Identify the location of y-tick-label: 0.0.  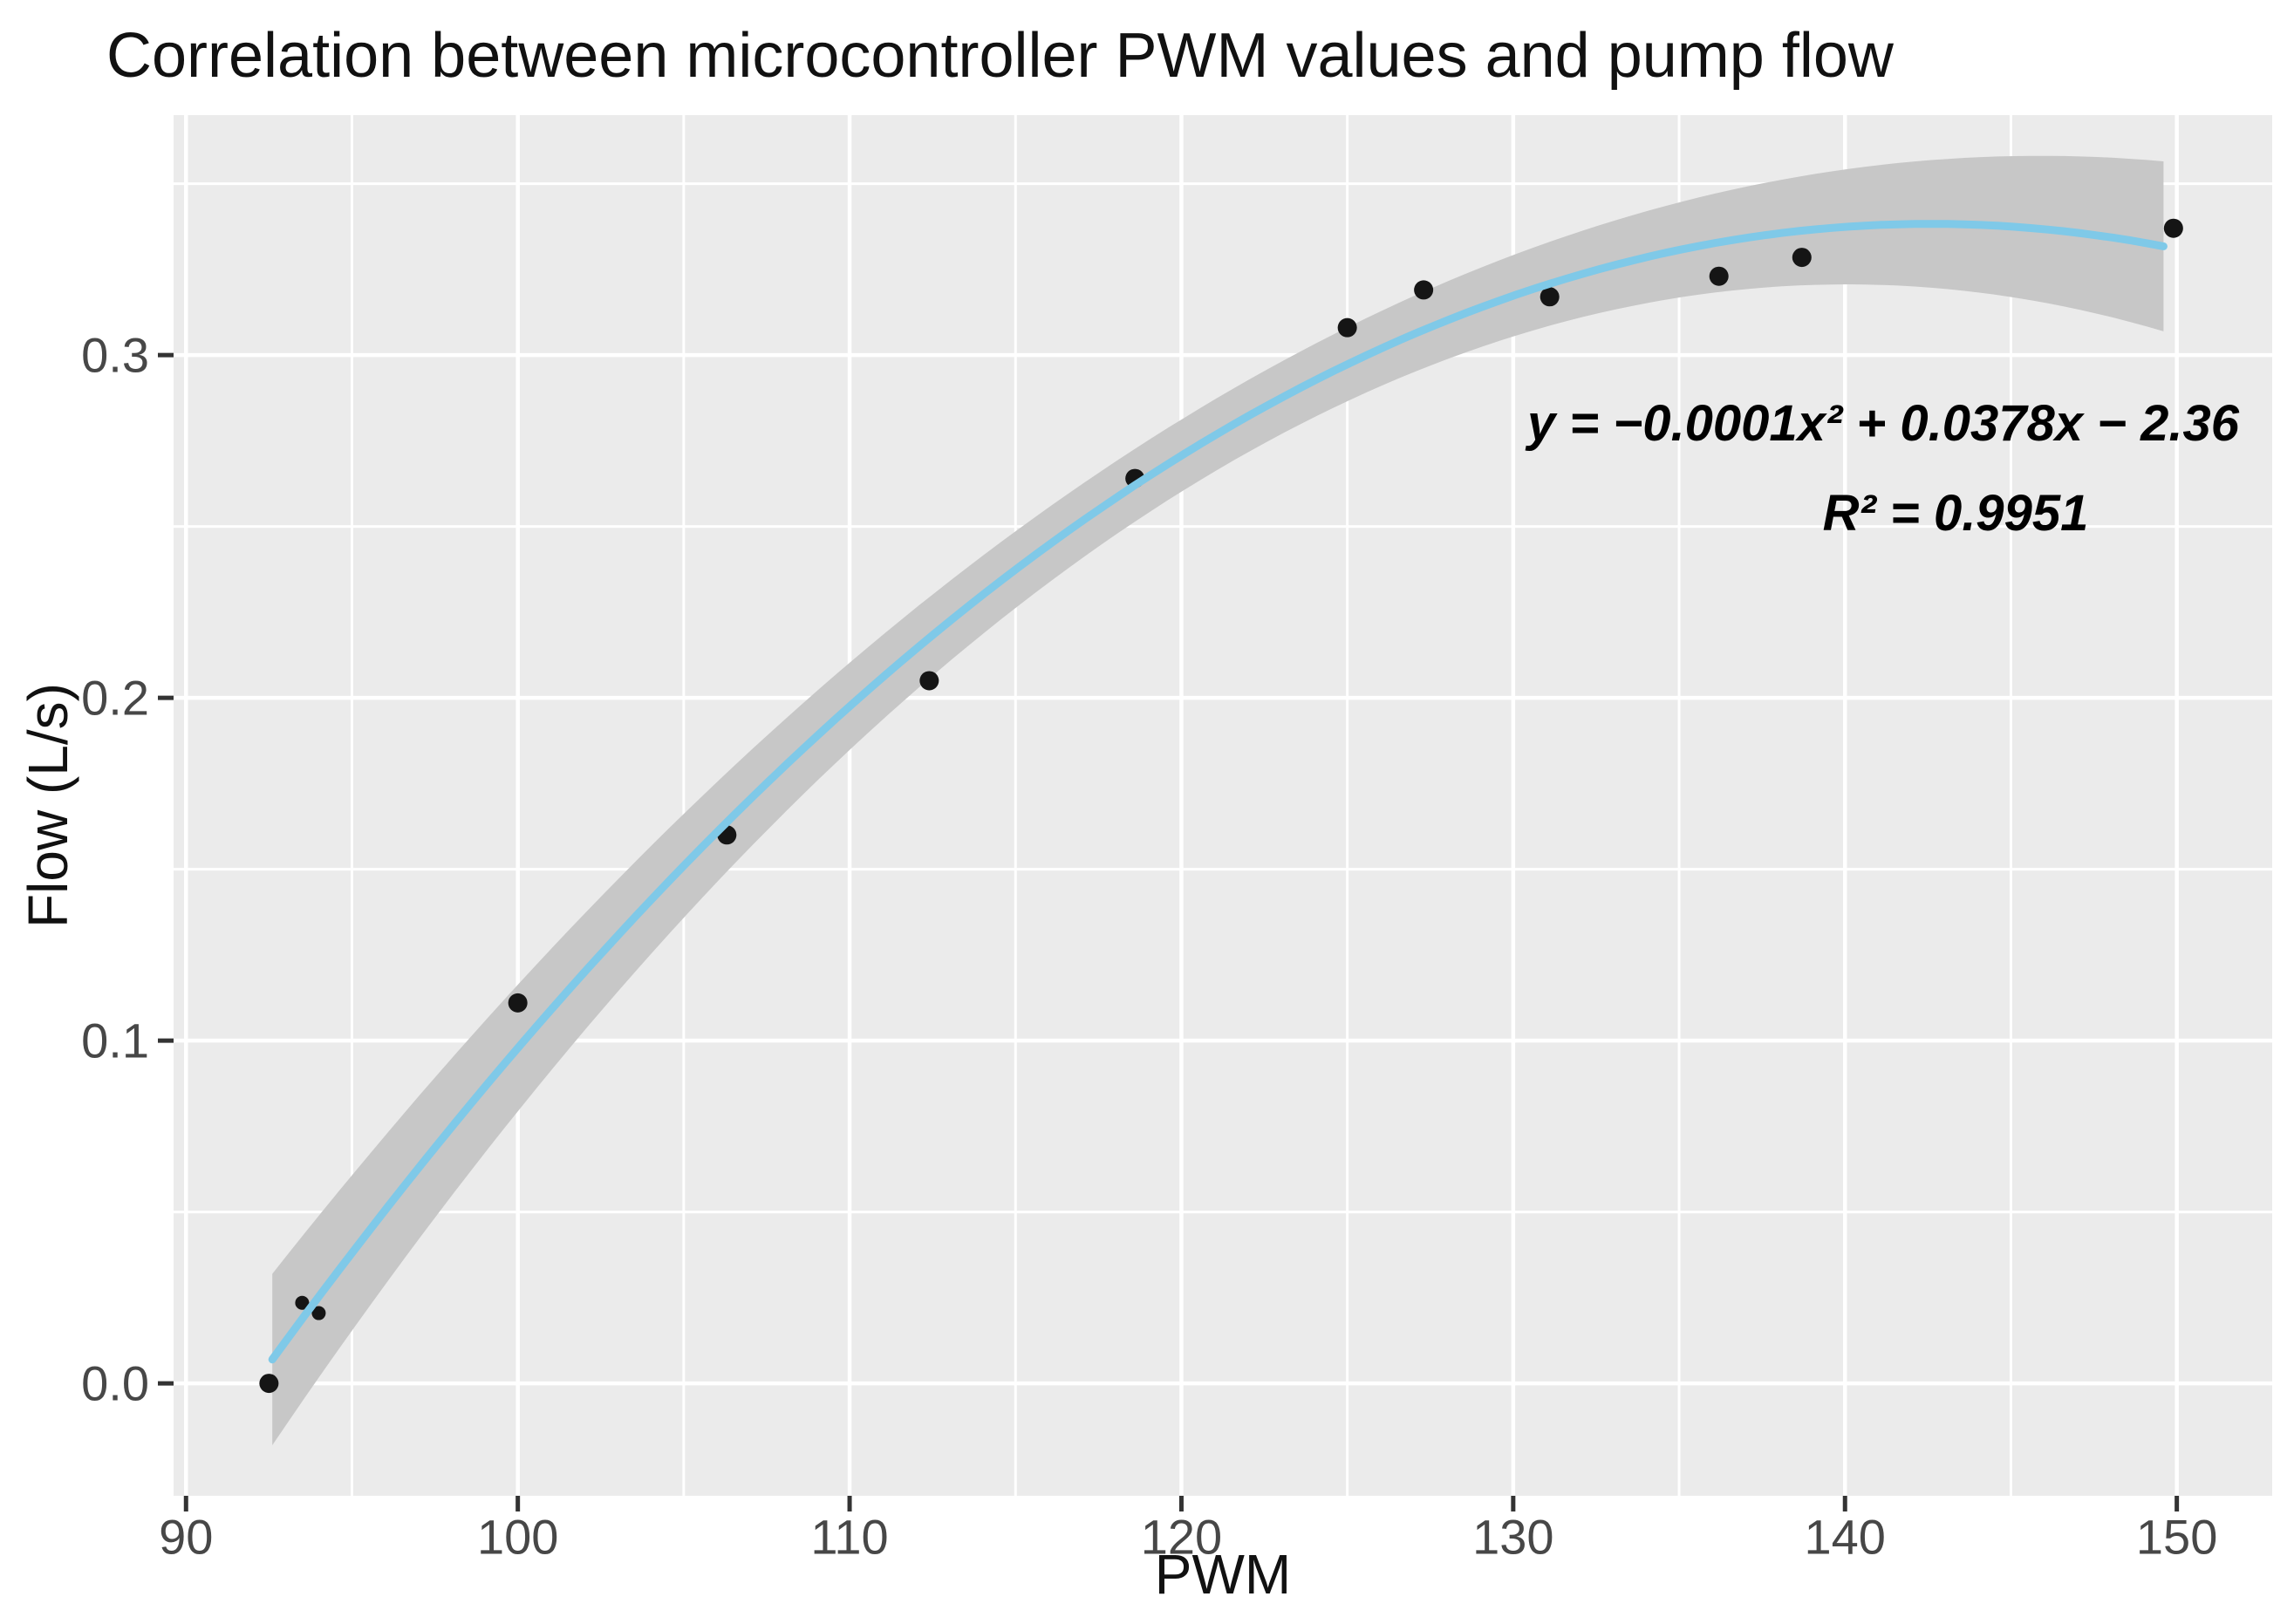
(115, 1383).